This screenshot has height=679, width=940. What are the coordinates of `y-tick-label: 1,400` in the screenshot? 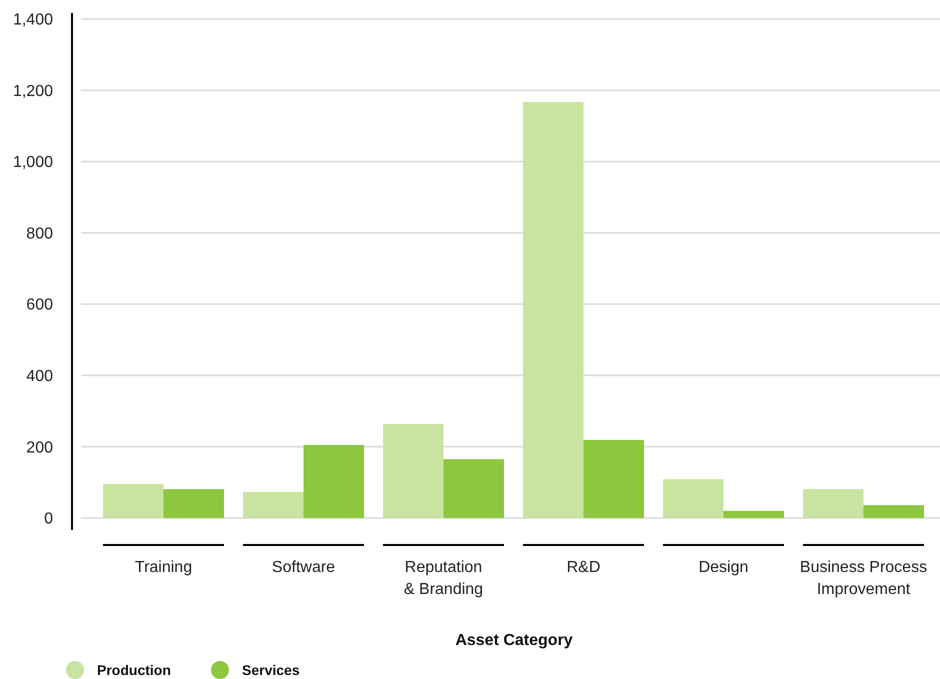 It's located at (33, 20).